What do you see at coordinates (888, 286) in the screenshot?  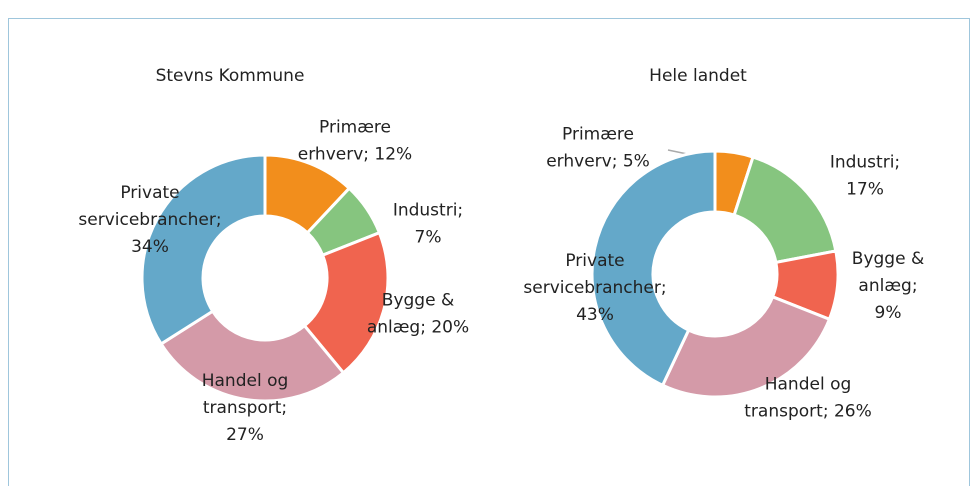 I see `data-label: Bygge & anlæg; 9%` at bounding box center [888, 286].